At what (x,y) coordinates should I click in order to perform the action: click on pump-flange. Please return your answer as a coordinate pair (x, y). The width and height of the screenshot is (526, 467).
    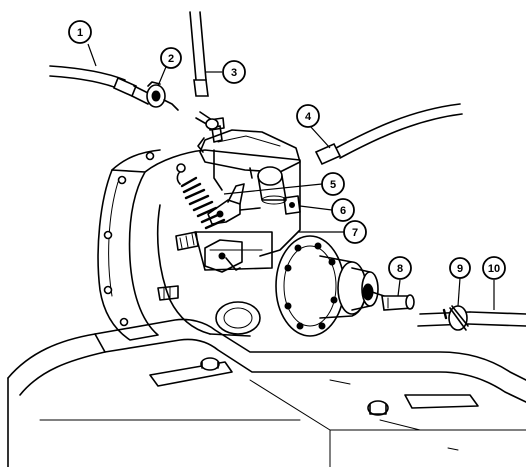
    Looking at the image, I should click on (129, 245).